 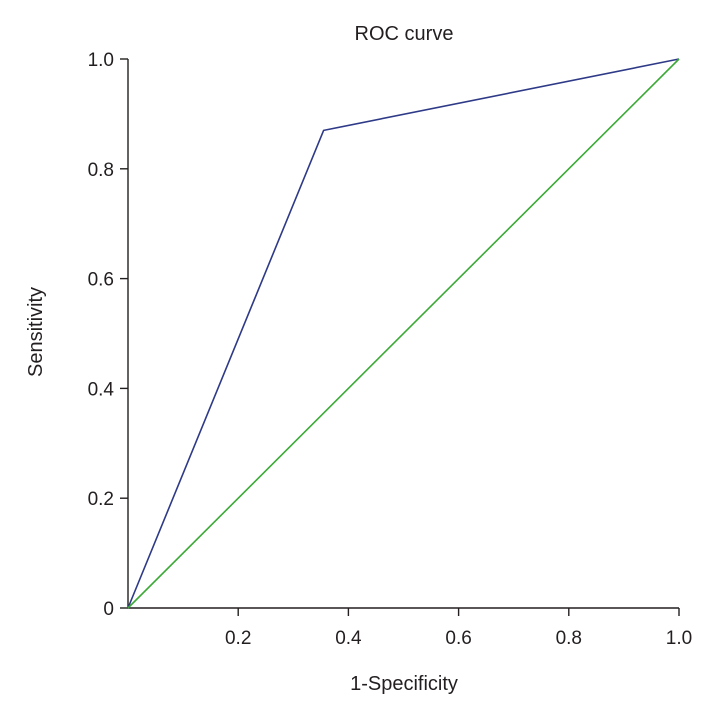 What do you see at coordinates (404, 34) in the screenshot?
I see `chart-title: ROC curve` at bounding box center [404, 34].